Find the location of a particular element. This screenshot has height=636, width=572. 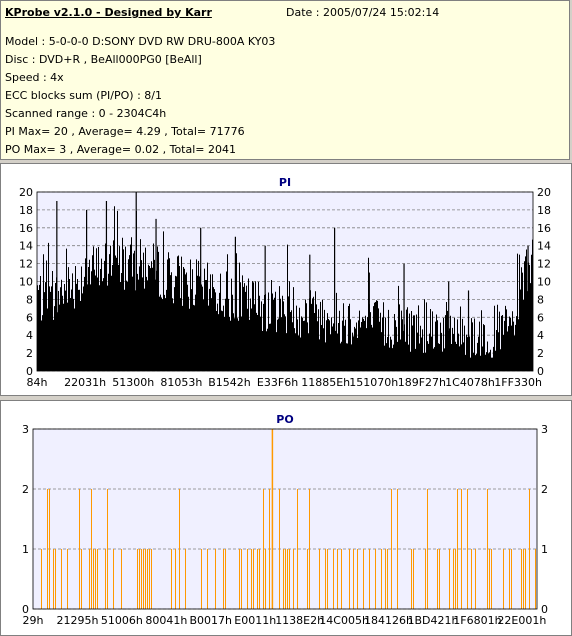

pi-ytick-right: 12 is located at coordinates (544, 264).